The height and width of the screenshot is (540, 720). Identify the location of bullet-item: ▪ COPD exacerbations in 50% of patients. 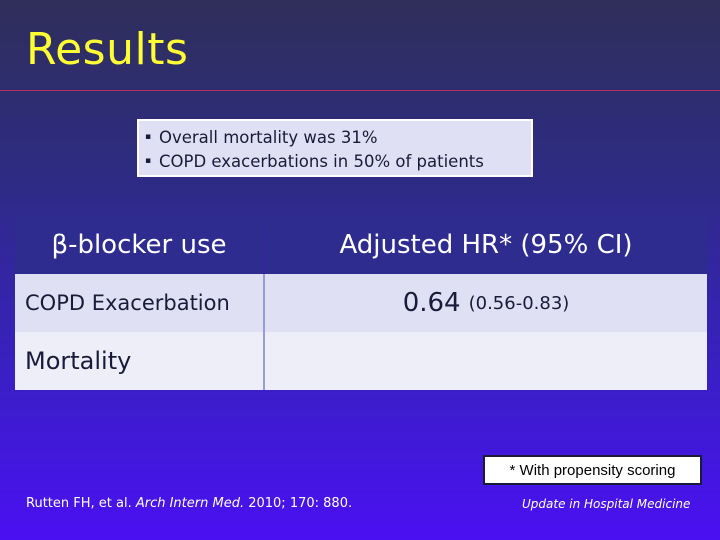
(338, 161).